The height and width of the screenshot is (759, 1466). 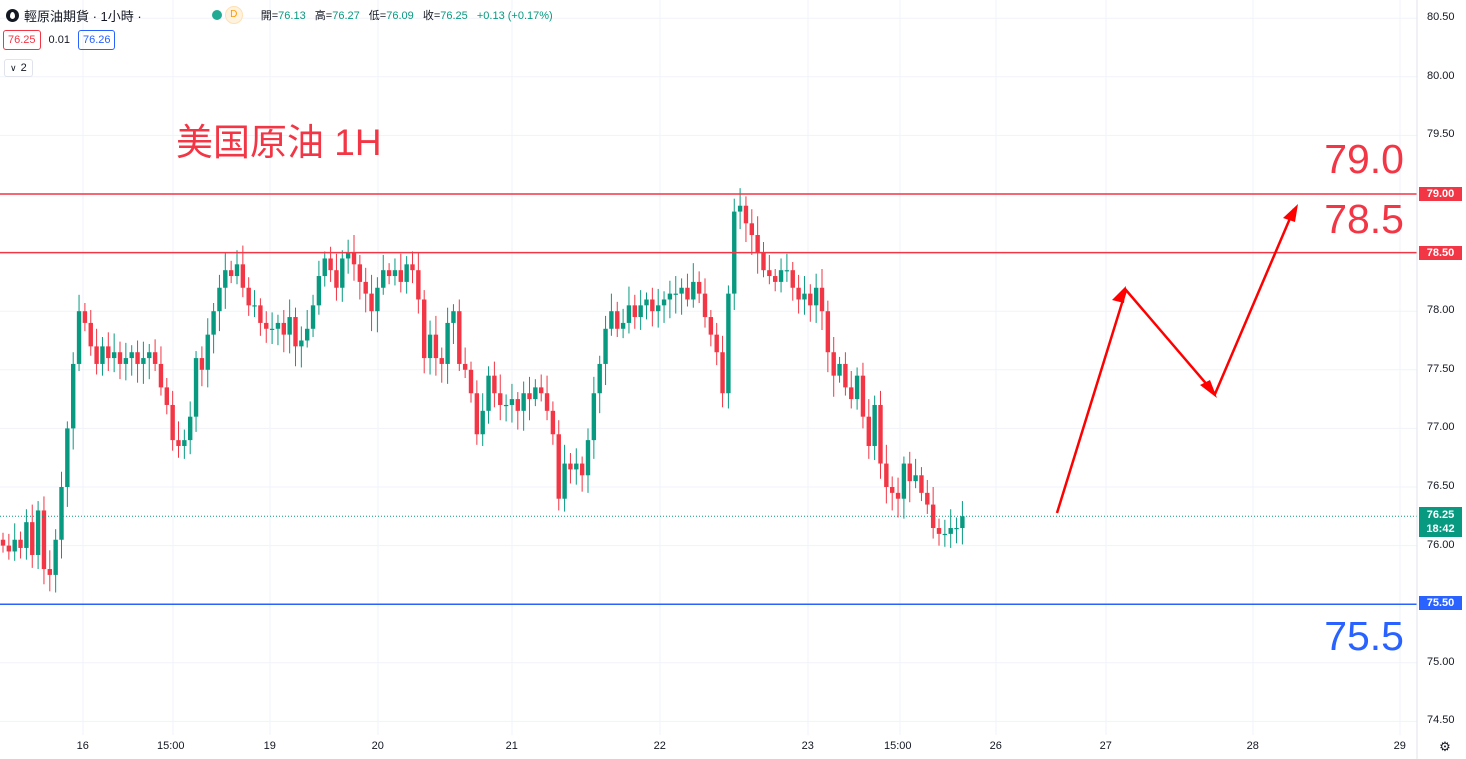 What do you see at coordinates (22, 40) in the screenshot?
I see `sell-button: 76.25` at bounding box center [22, 40].